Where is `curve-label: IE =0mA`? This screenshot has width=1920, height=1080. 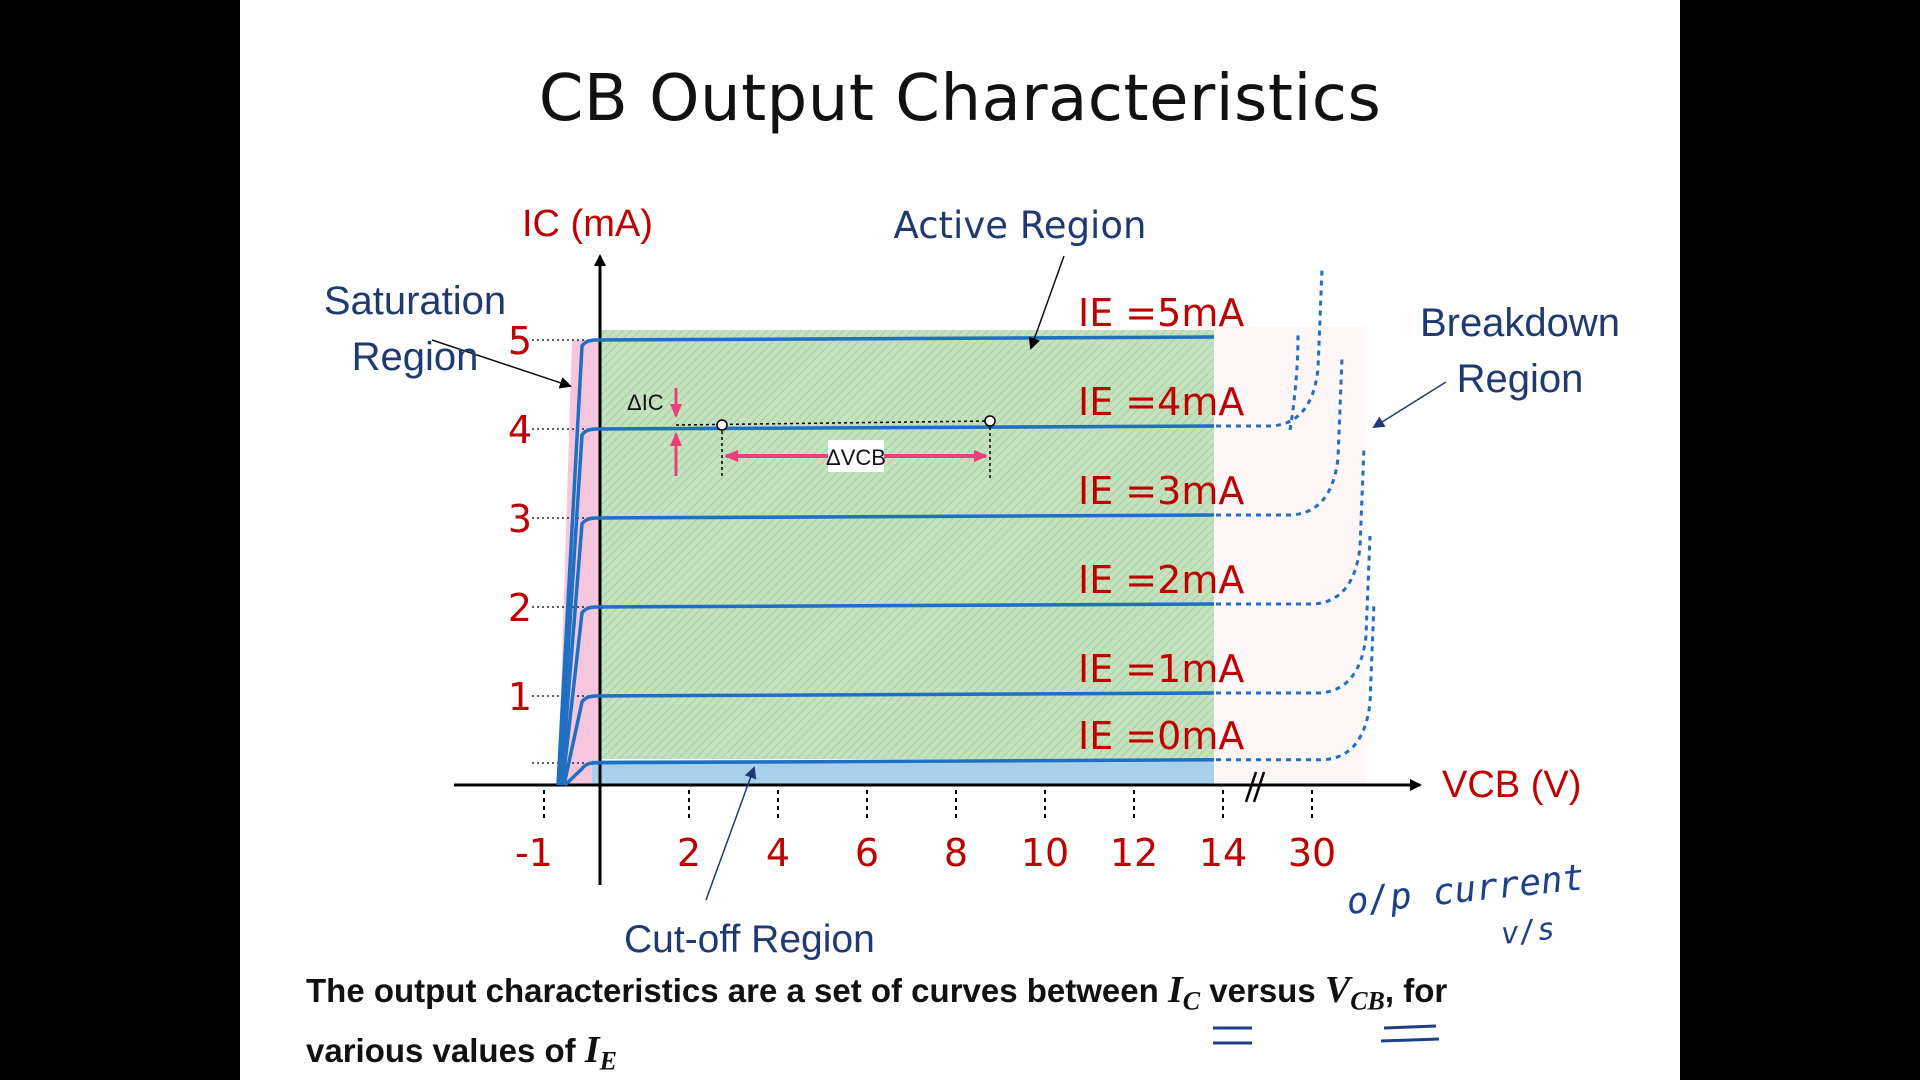
curve-label: IE =0mA is located at coordinates (1161, 736).